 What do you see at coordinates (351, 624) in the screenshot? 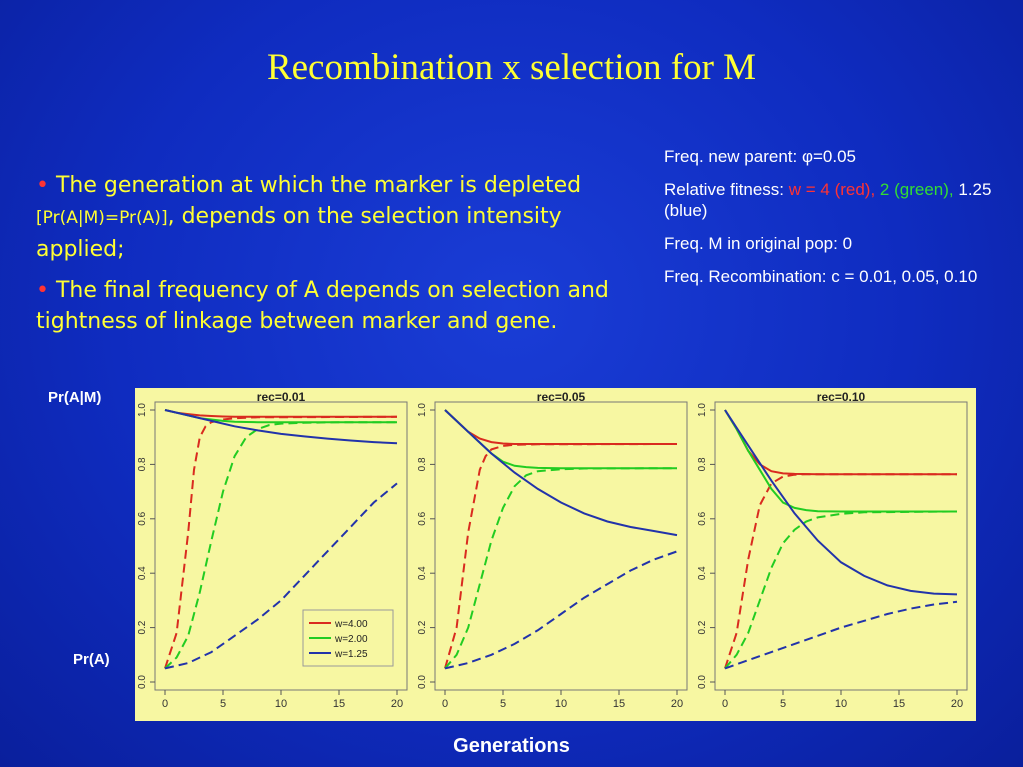
I see `legend-entry: w=4.00` at bounding box center [351, 624].